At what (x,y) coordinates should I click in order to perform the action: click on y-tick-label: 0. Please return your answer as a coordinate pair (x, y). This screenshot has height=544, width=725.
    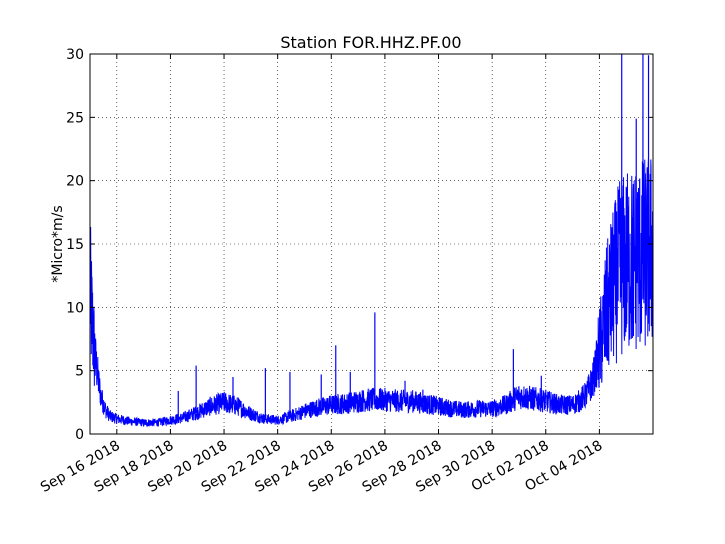
    Looking at the image, I should click on (79, 435).